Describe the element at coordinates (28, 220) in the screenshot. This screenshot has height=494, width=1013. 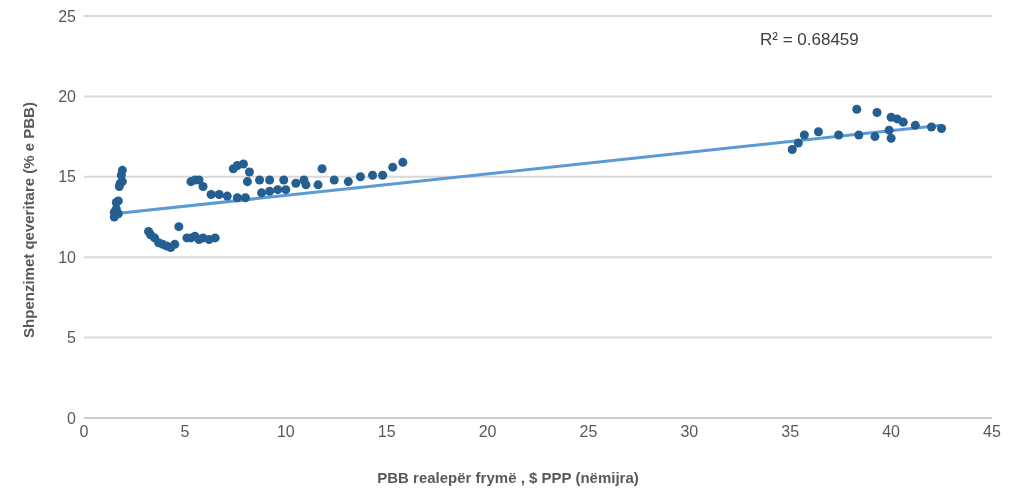
I see `y-axis-title: Shpenzimet qeveritare (% e PBB)` at that location.